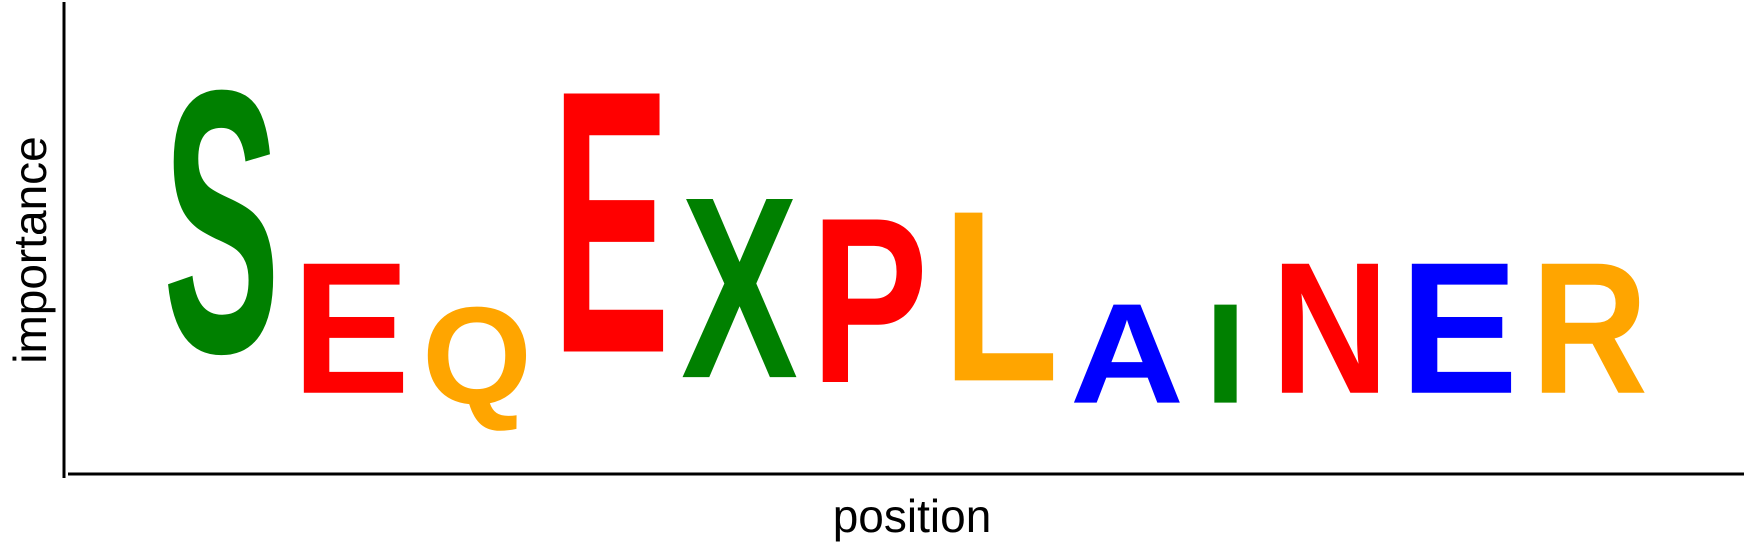 Image resolution: width=1744 pixels, height=550 pixels. Describe the element at coordinates (1000, 296) in the screenshot. I see `logo-letter-l-7: L` at that location.